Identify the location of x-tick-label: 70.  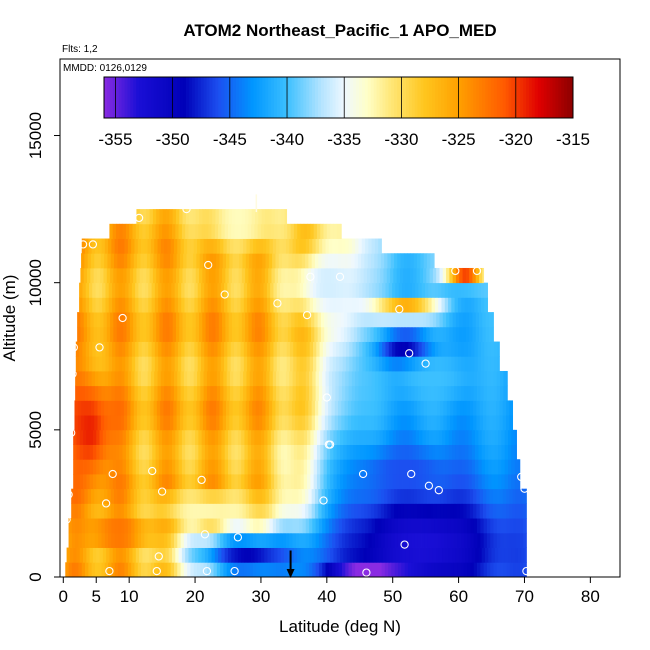
(524, 596).